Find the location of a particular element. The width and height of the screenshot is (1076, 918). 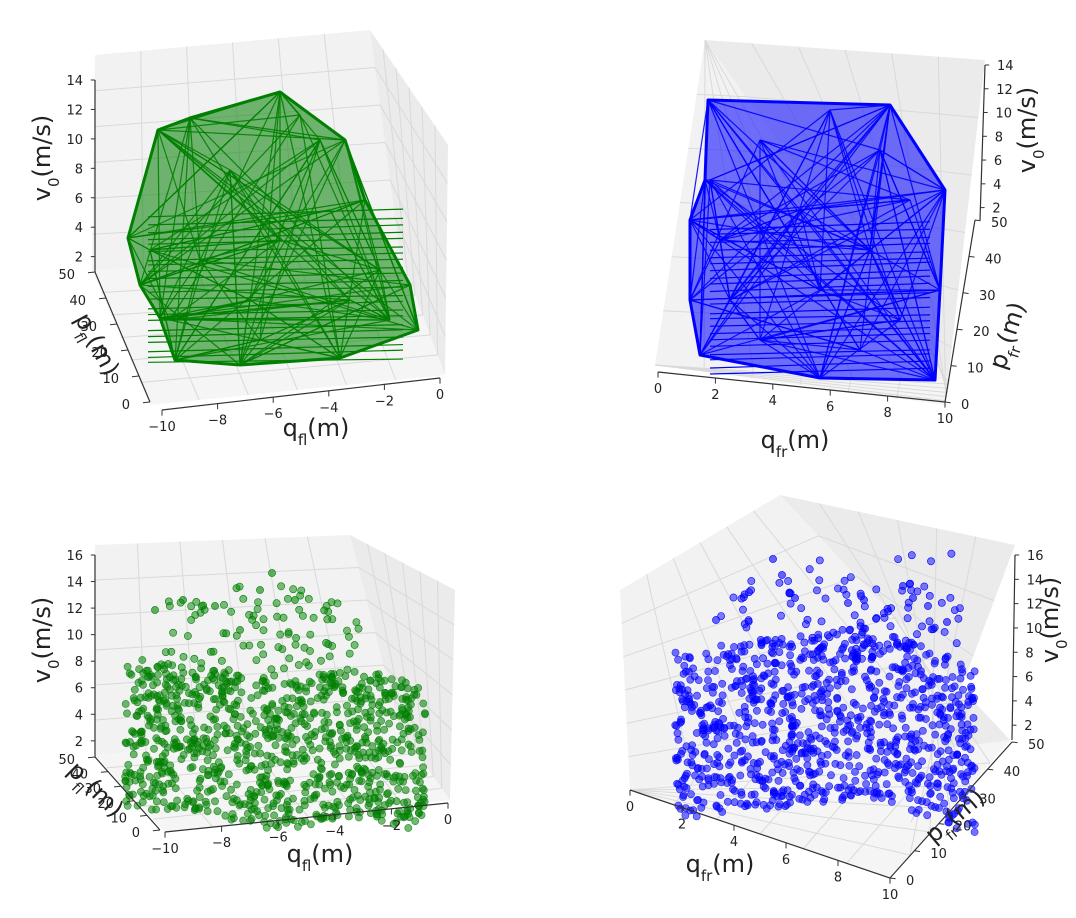

y-axis-tick-label: 10 is located at coordinates (938, 854).